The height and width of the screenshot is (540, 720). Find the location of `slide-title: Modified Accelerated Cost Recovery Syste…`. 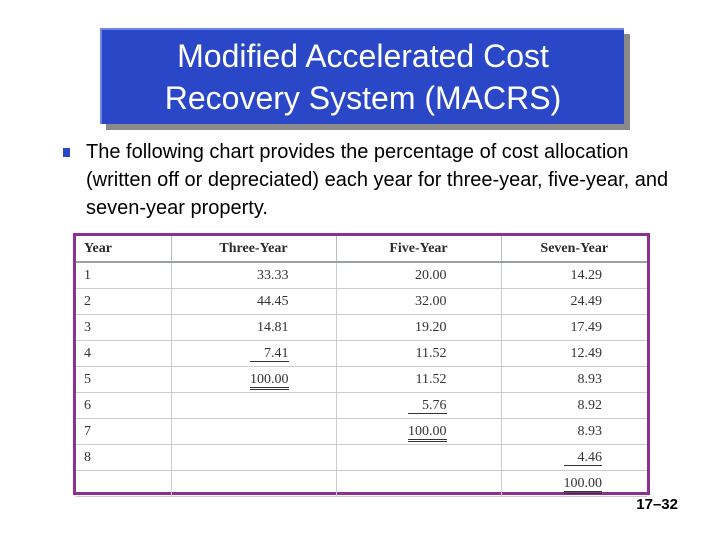

slide-title: Modified Accelerated Cost Recovery Syste… is located at coordinates (362, 76).